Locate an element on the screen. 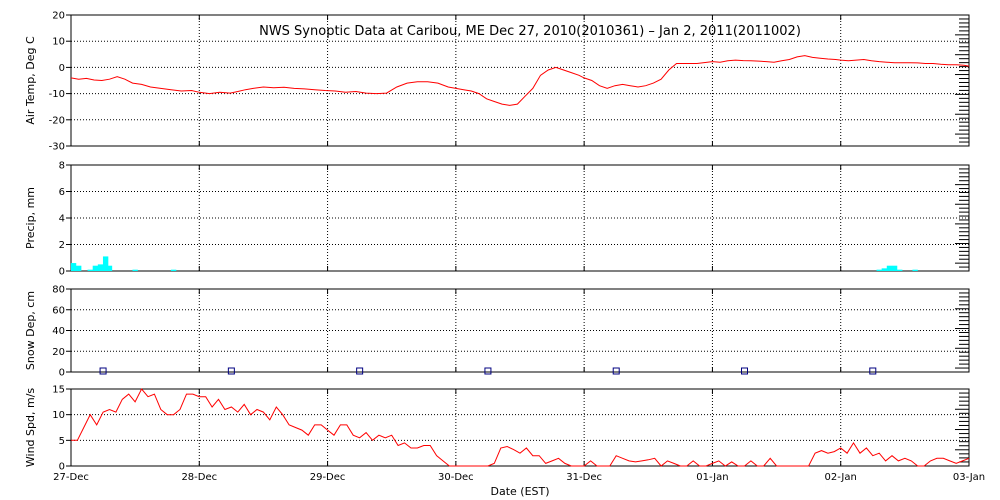  y-tick-label: -20 is located at coordinates (57, 120).